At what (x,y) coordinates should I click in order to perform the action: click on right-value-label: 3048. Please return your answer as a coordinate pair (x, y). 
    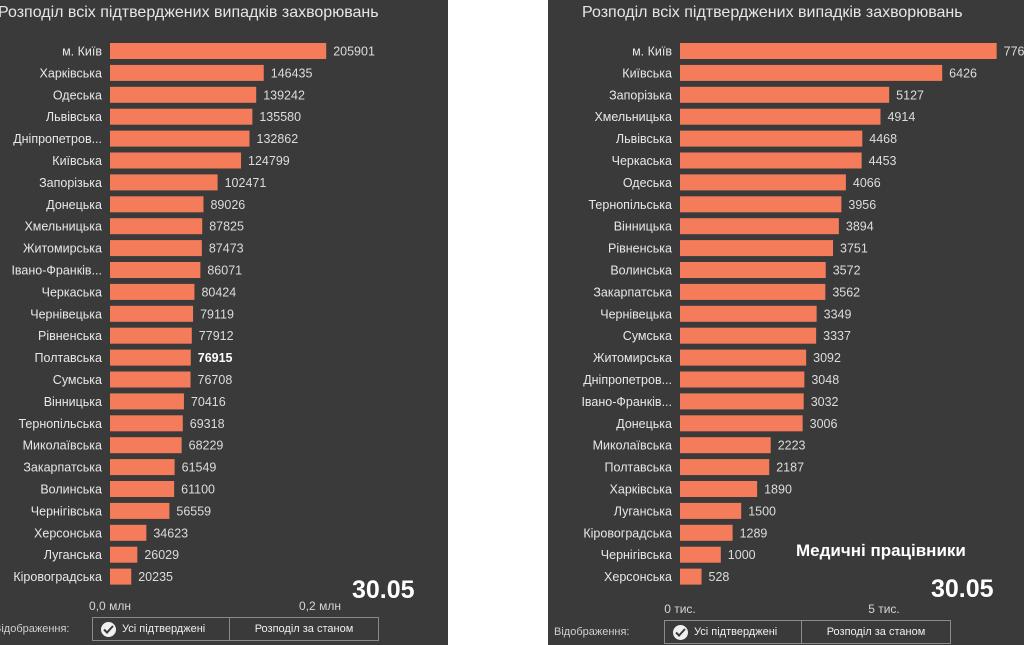
    Looking at the image, I should click on (825, 380).